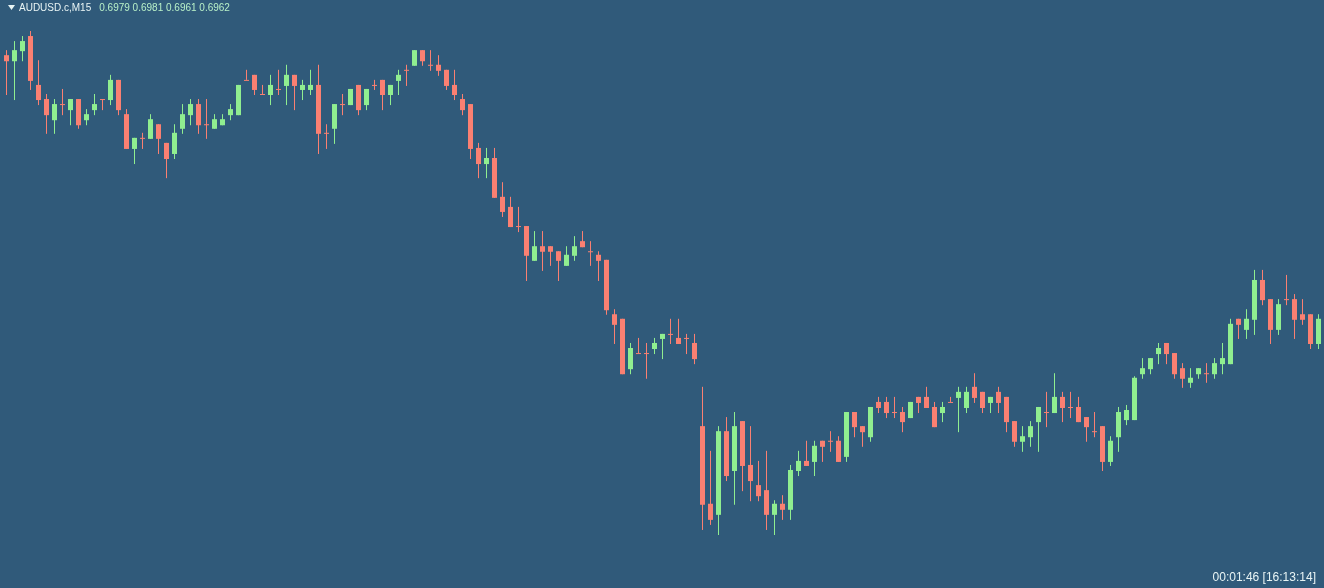 This screenshot has width=1324, height=588. I want to click on text: 0.6979 0.6981 0.6961 0.6962, so click(164, 7).